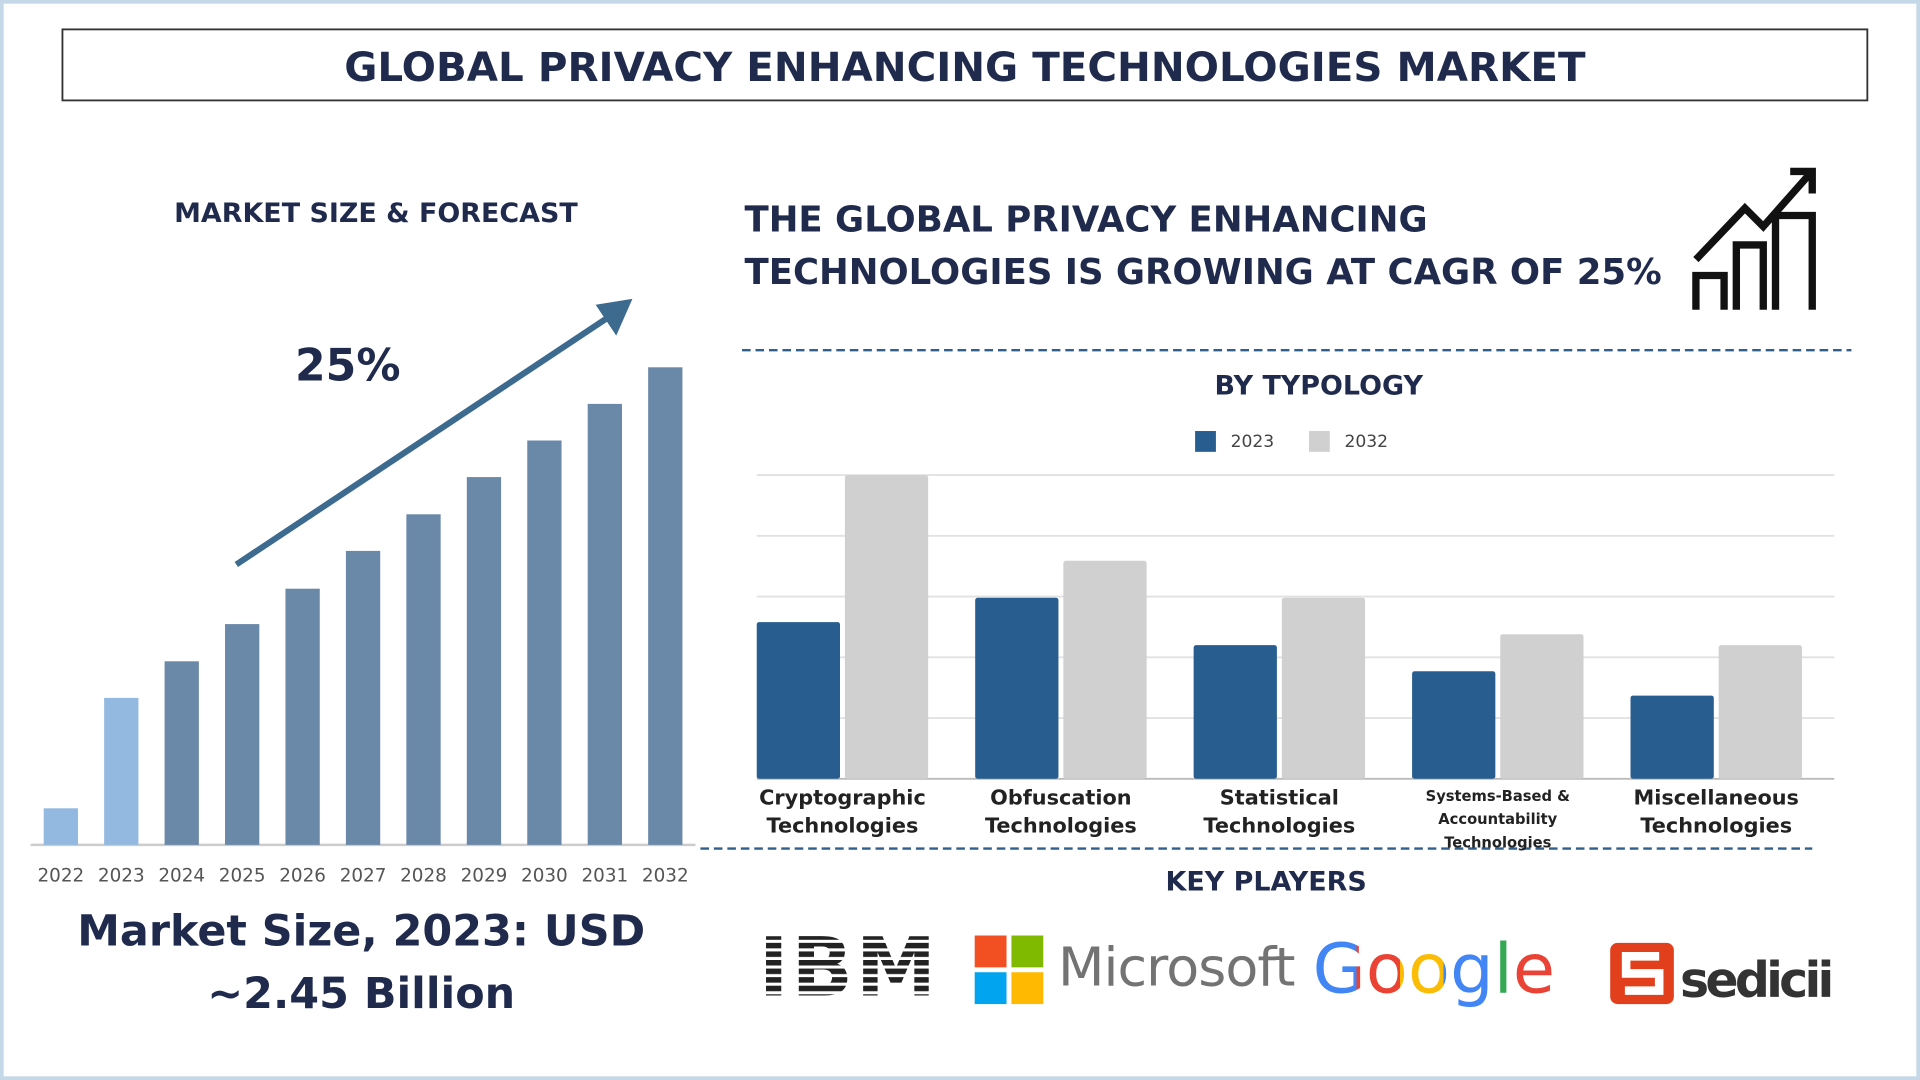 This screenshot has width=1920, height=1080. Describe the element at coordinates (302, 876) in the screenshot. I see `x-tick-label: 2026` at that location.